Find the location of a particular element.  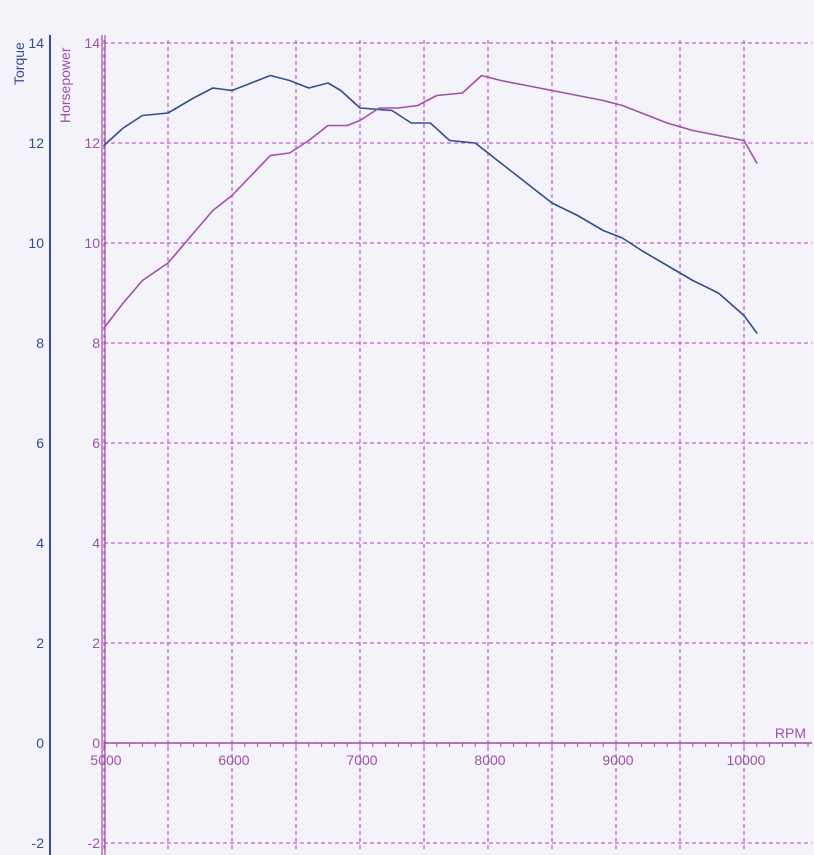

torque-tick-label: 2 is located at coordinates (40, 643).